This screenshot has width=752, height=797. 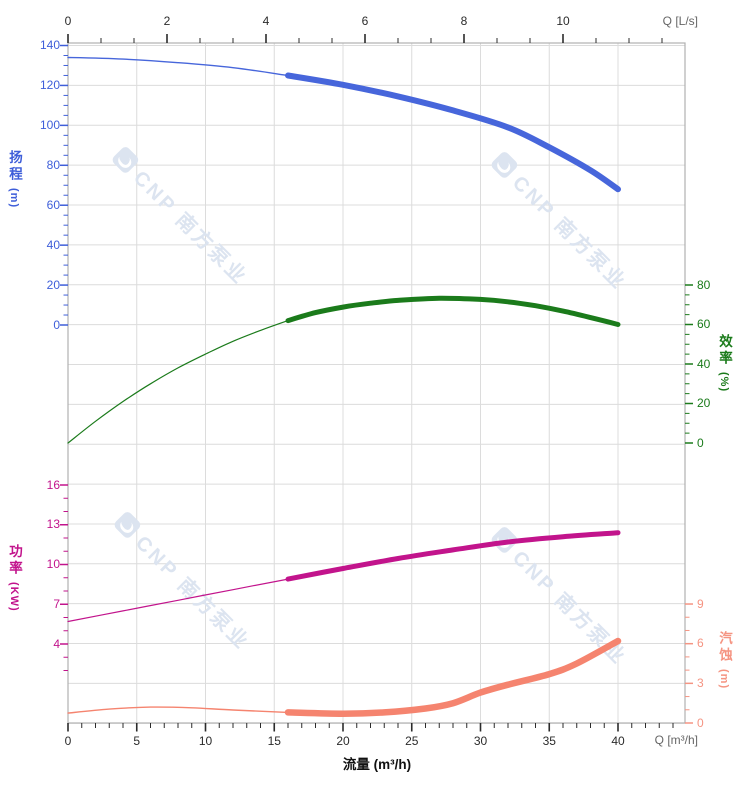 I want to click on efficiency-curve, so click(x=453, y=311).